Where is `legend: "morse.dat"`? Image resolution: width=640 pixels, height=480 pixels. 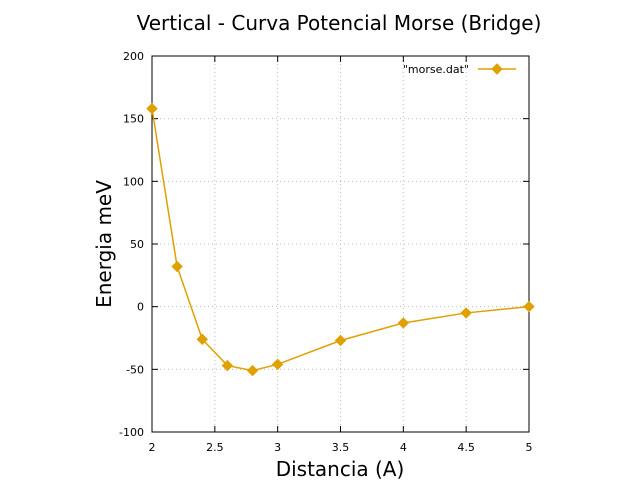 legend: "morse.dat" is located at coordinates (459, 69).